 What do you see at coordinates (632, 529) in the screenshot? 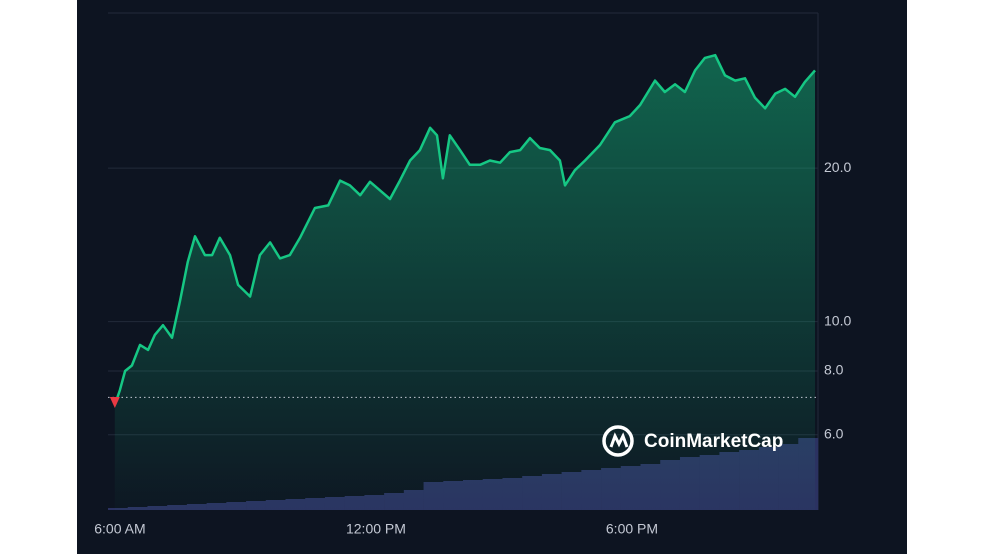
I see `x-tick-label: 6:00 PM` at bounding box center [632, 529].